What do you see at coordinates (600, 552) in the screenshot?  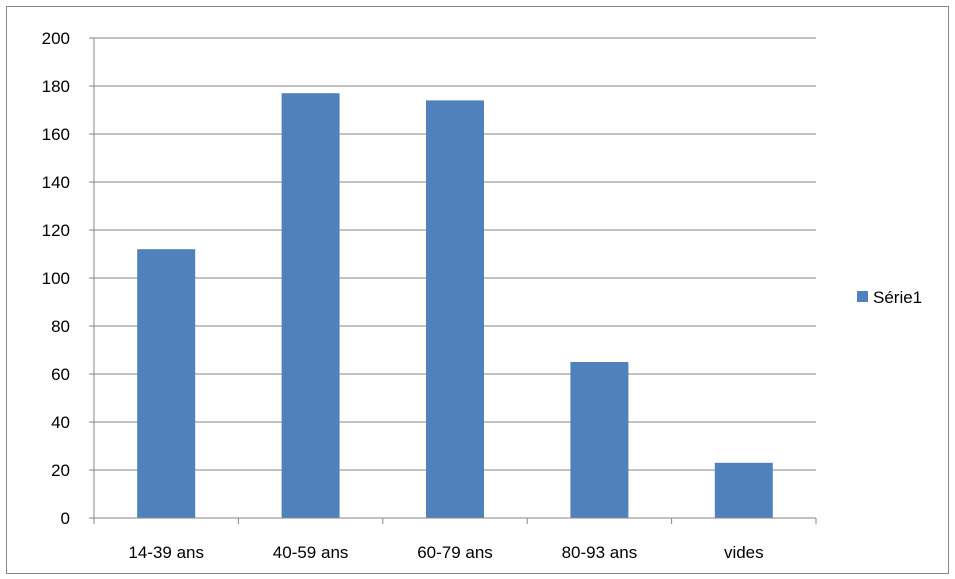 I see `x-category-label: 80-93 ans` at bounding box center [600, 552].